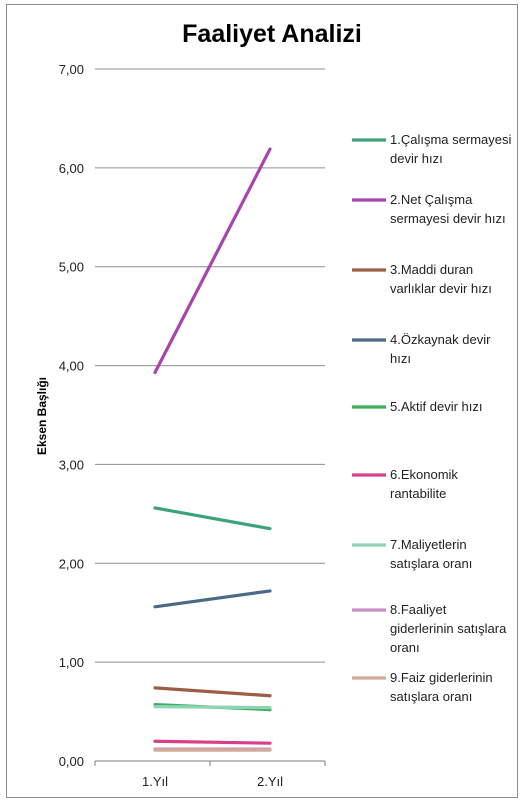 The image size is (525, 804). What do you see at coordinates (422, 279) in the screenshot?
I see `legend-item: 3.Maddi duran varlıklar devir hızı` at bounding box center [422, 279].